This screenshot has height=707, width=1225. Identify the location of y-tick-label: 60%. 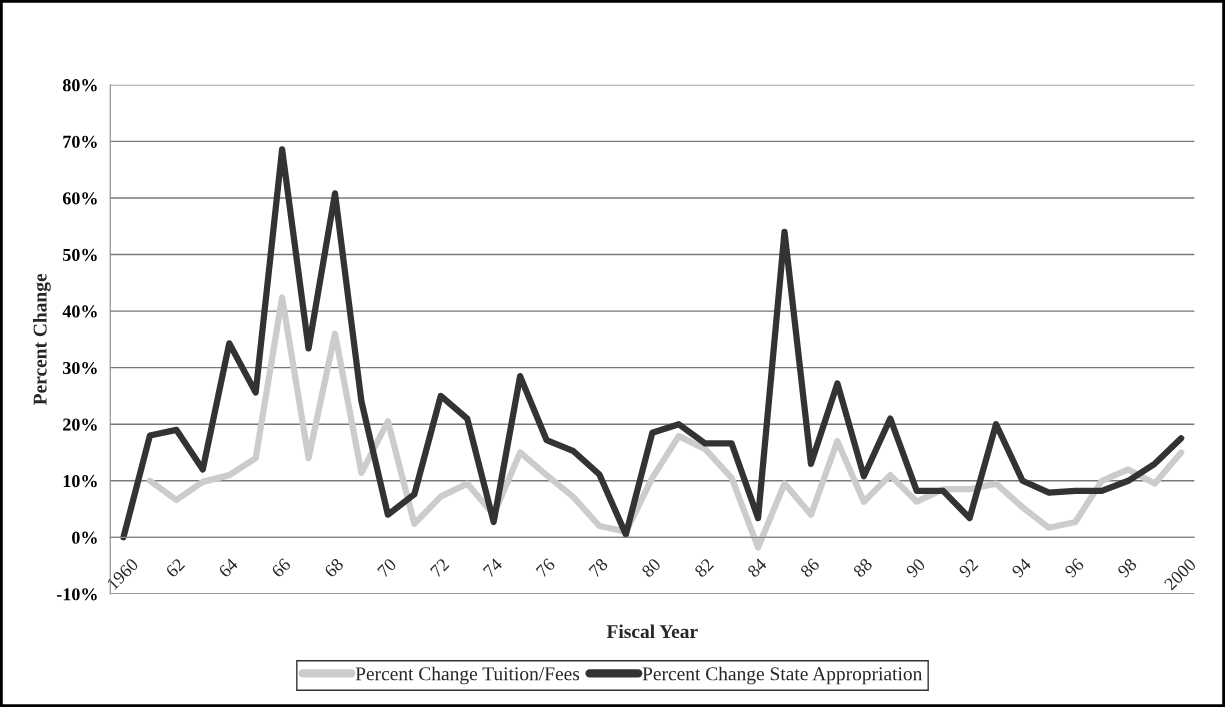
(79, 198).